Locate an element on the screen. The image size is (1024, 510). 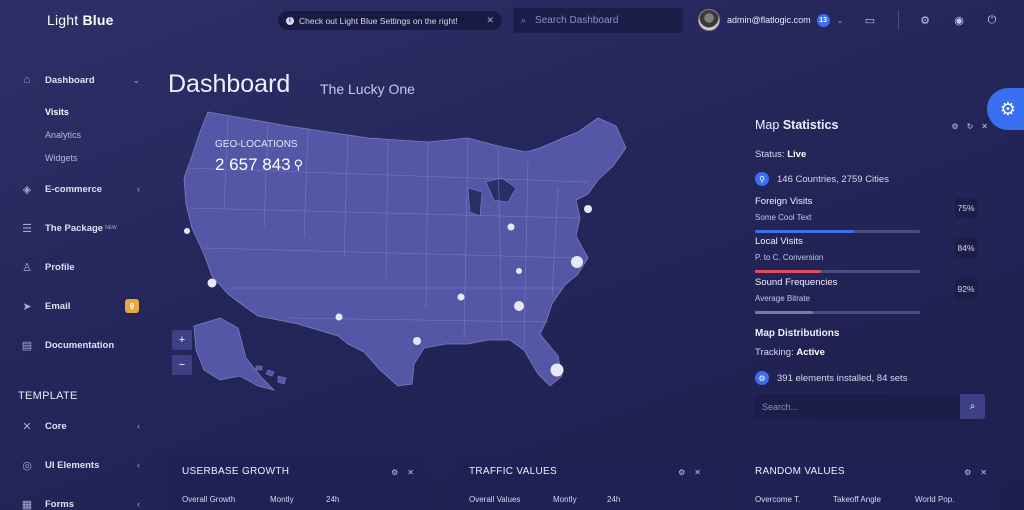
widget-title: TRAFFIC VALUES is located at coordinates (513, 471).